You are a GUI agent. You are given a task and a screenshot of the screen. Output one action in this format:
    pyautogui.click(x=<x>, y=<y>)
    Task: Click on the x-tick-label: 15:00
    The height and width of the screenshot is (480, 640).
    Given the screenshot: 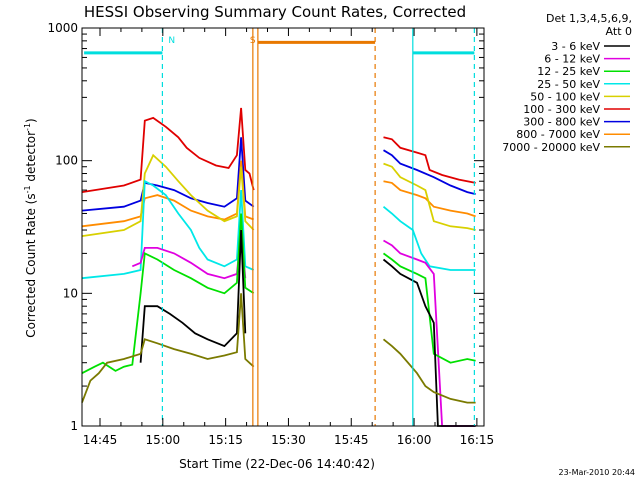 What is the action you would take?
    pyautogui.click(x=163, y=440)
    